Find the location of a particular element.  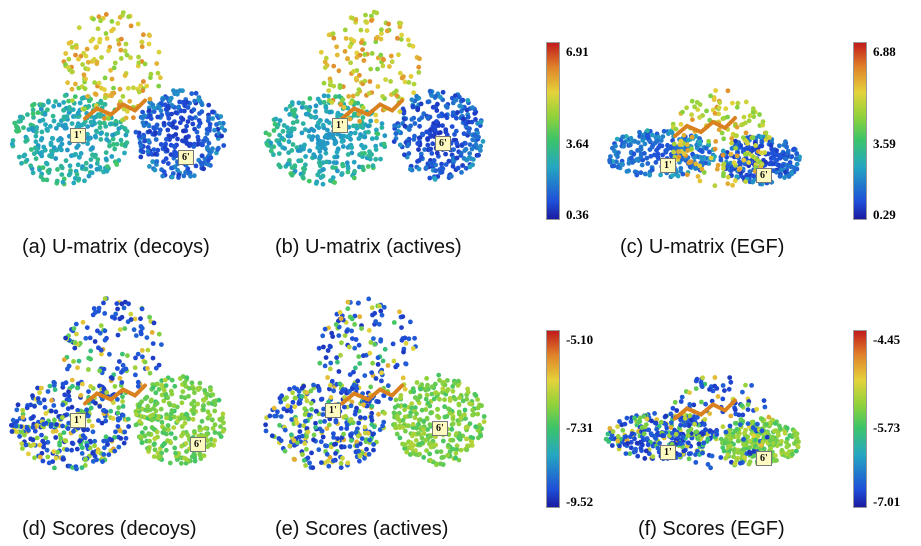

colorbar-tick: 3.64 is located at coordinates (577, 143).